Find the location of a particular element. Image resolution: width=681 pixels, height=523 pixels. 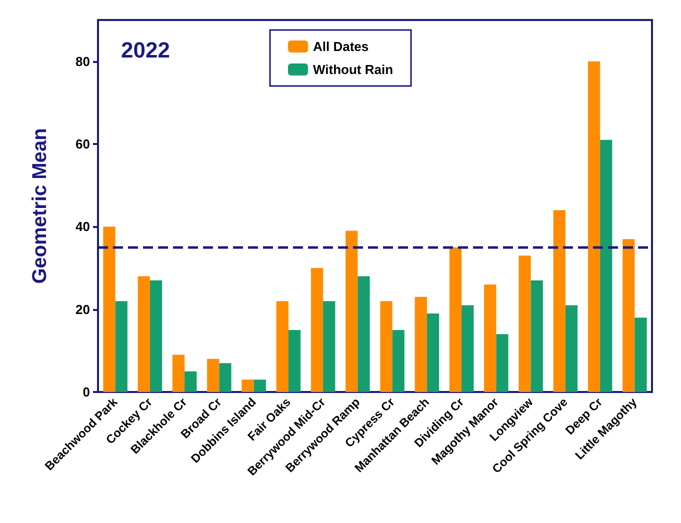

y-tick-label: 40 is located at coordinates (83, 226).